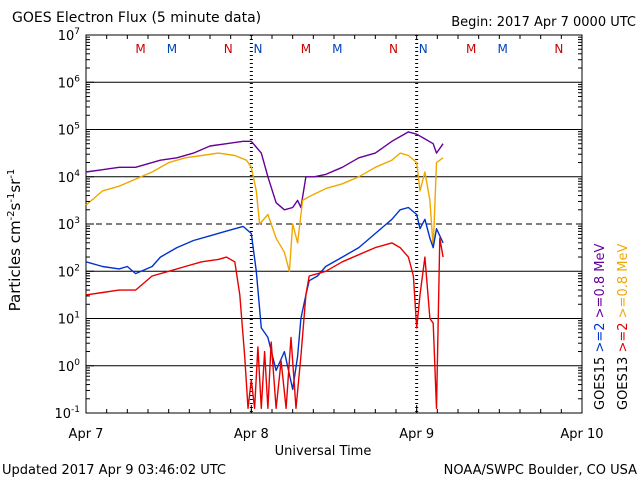 This screenshot has height=480, width=640. I want to click on source-label: NOAA/SWPC Boulder, CO USA, so click(540, 470).